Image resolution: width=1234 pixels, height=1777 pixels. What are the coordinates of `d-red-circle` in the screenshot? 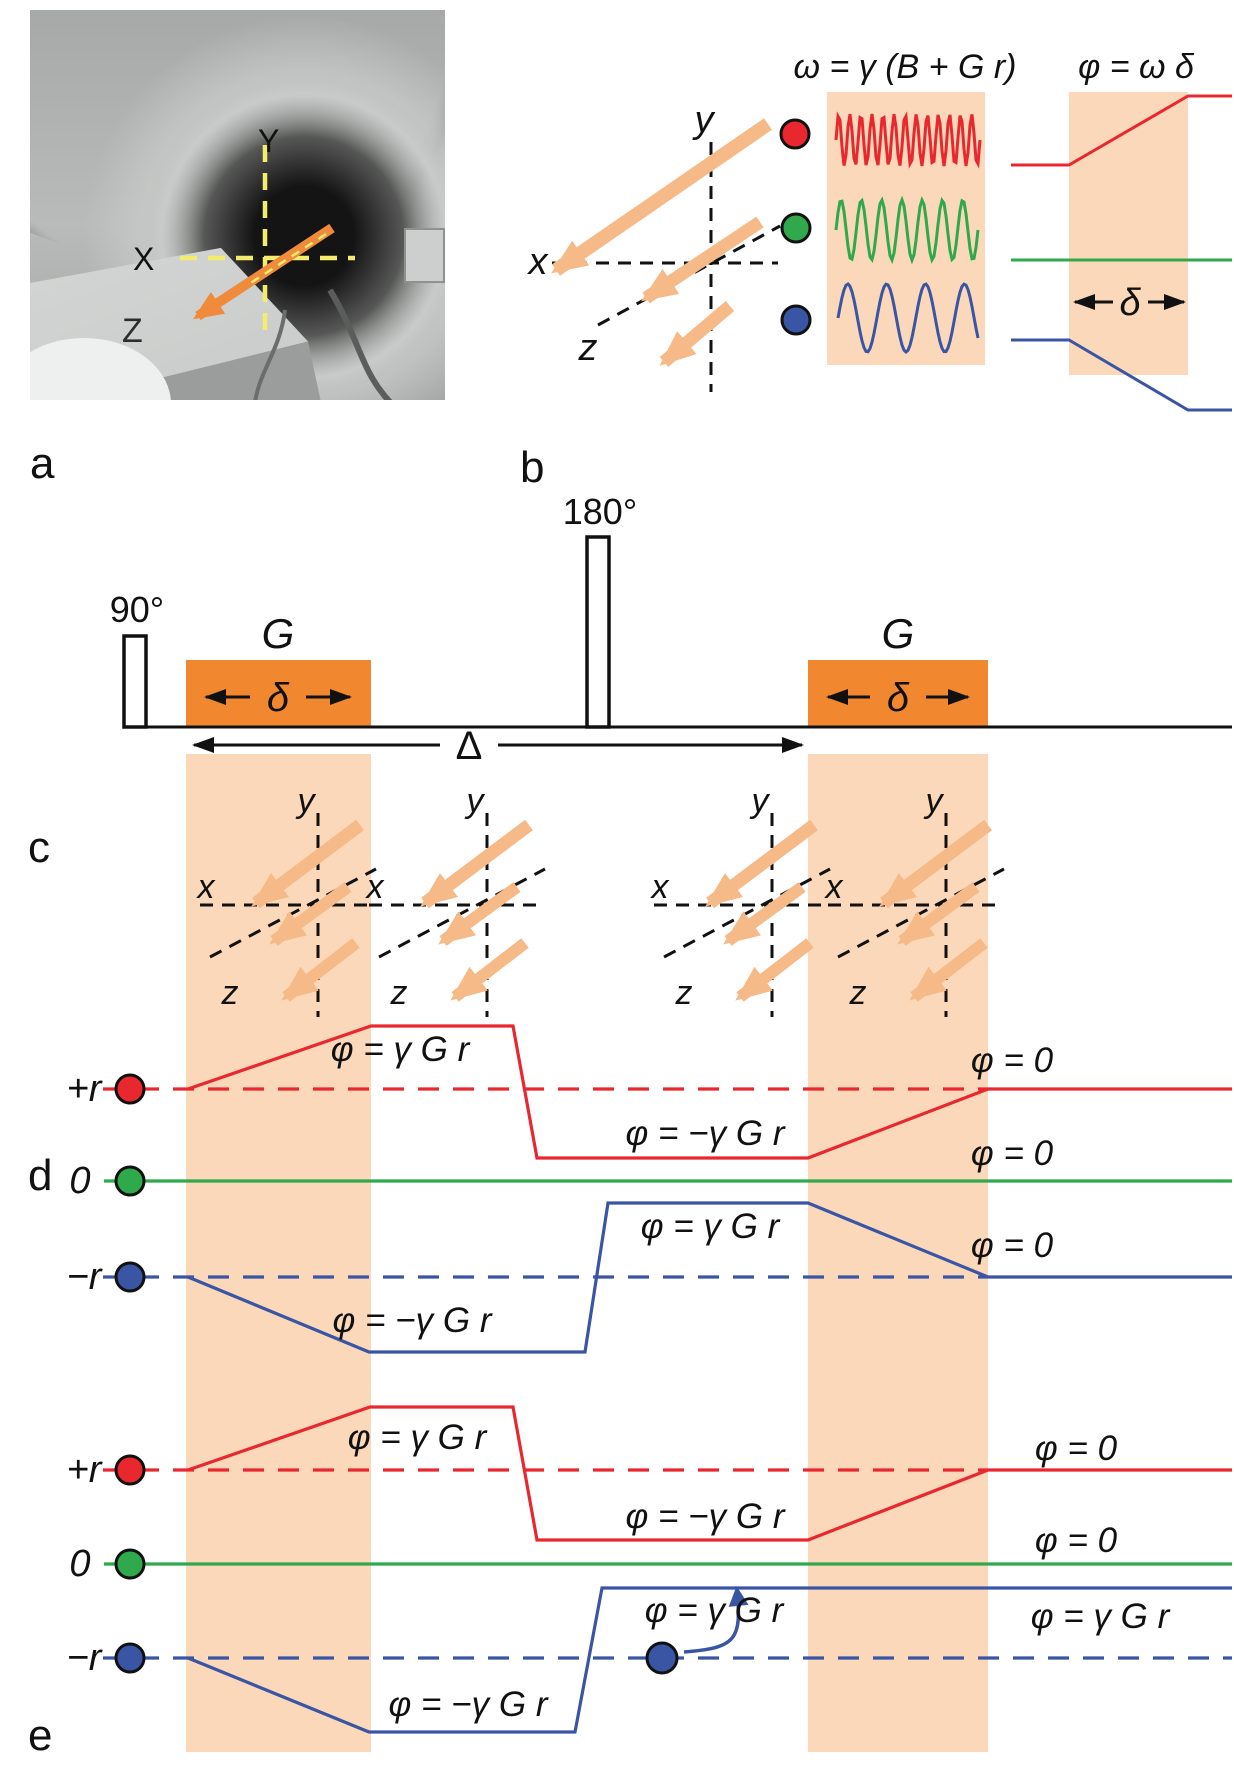 It's located at (130, 1089).